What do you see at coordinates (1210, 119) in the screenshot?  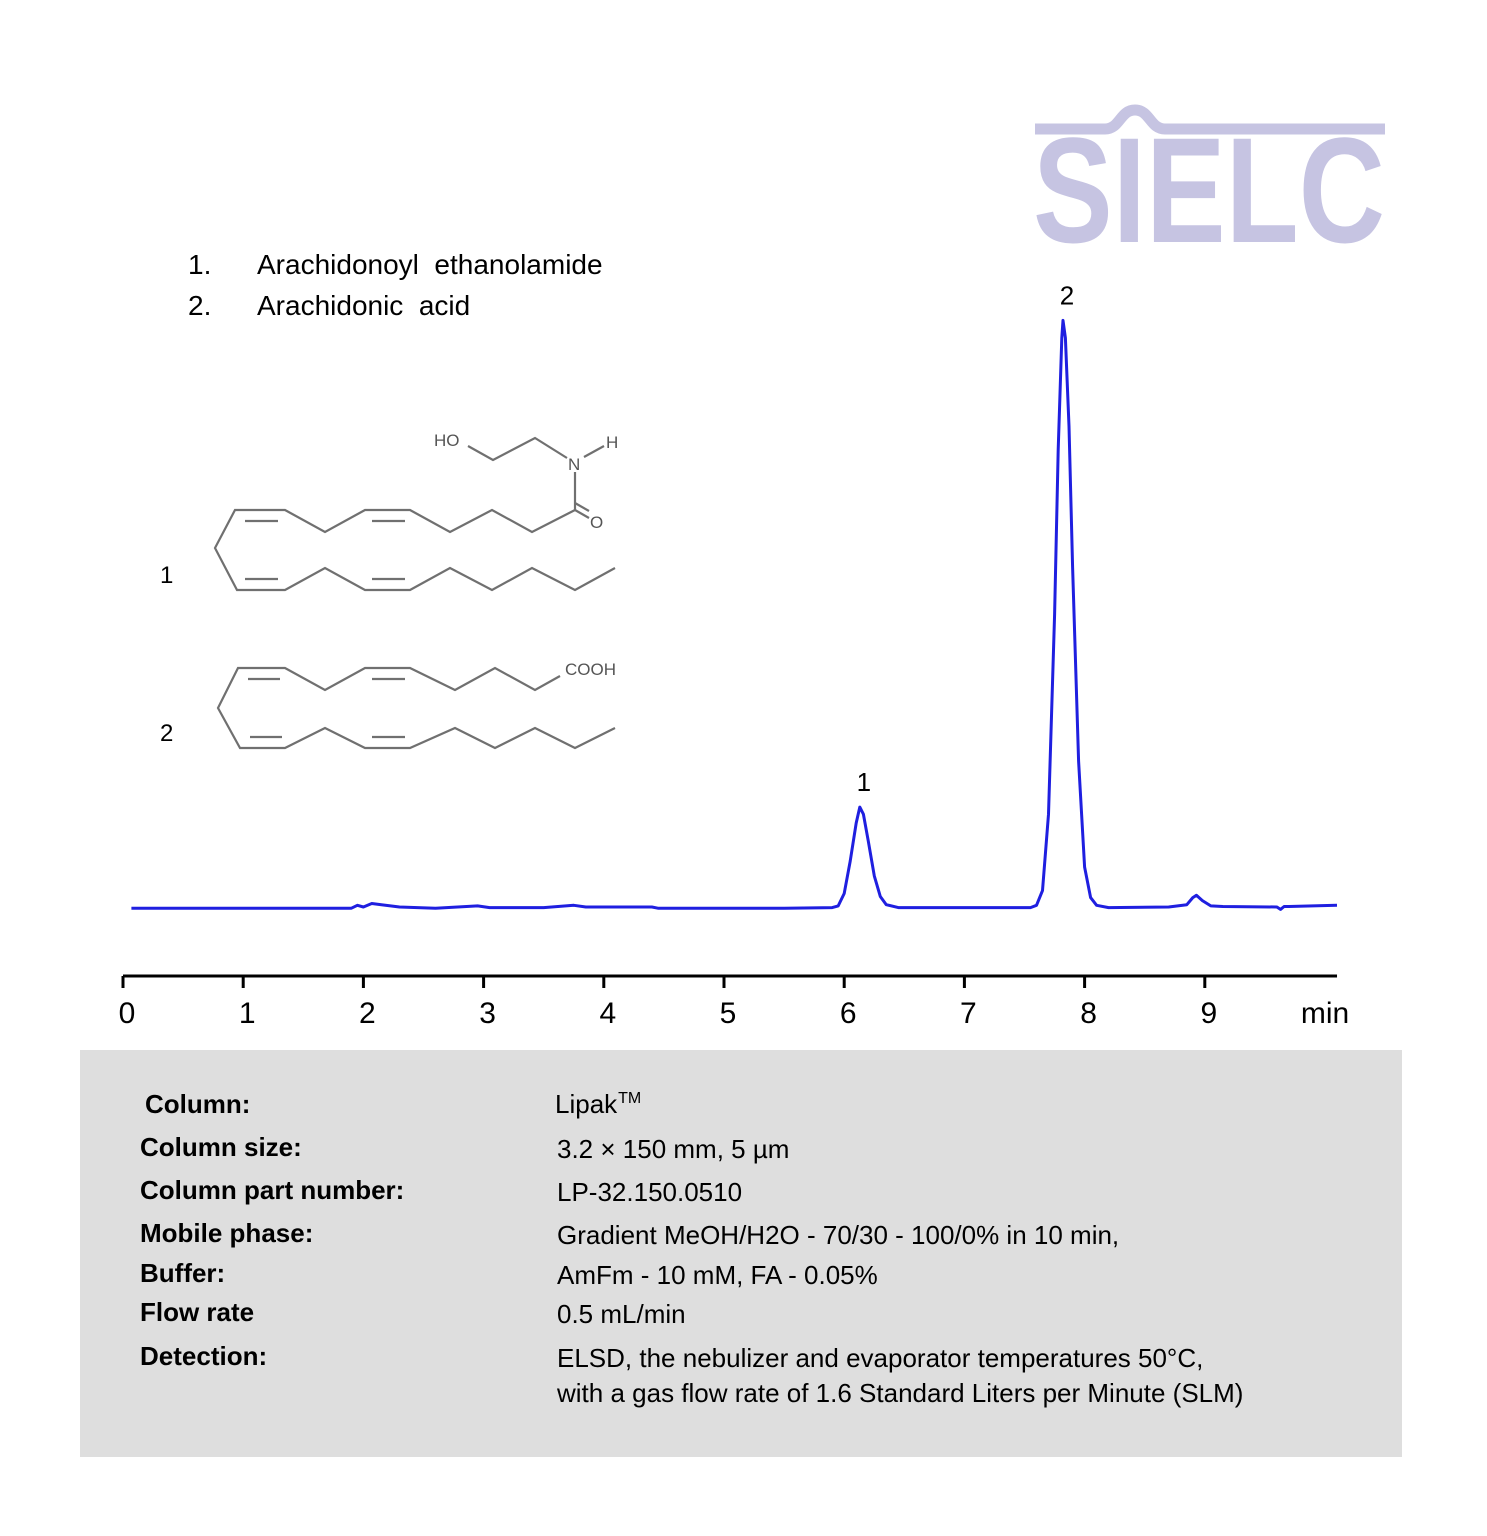 I see `logo-swoosh` at bounding box center [1210, 119].